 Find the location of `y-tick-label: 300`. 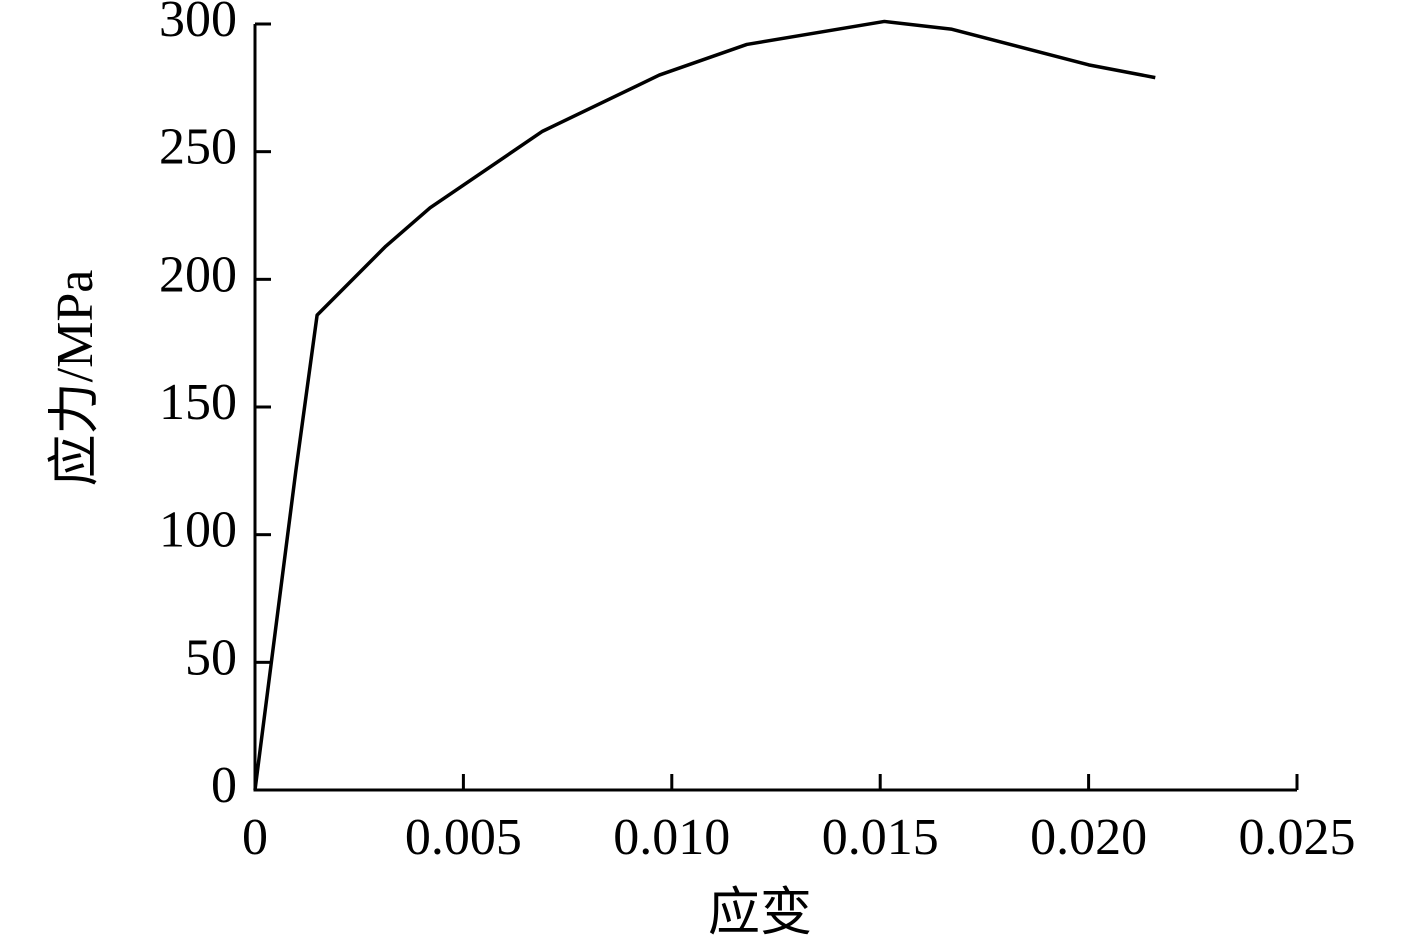

y-tick-label: 300 is located at coordinates (198, 24).